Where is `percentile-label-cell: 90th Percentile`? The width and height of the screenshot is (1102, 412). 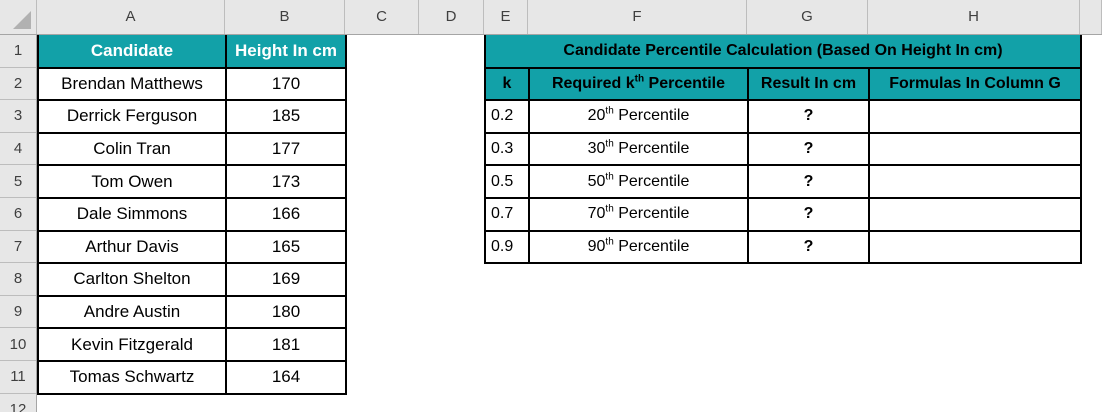 percentile-label-cell: 90th Percentile is located at coordinates (638, 247).